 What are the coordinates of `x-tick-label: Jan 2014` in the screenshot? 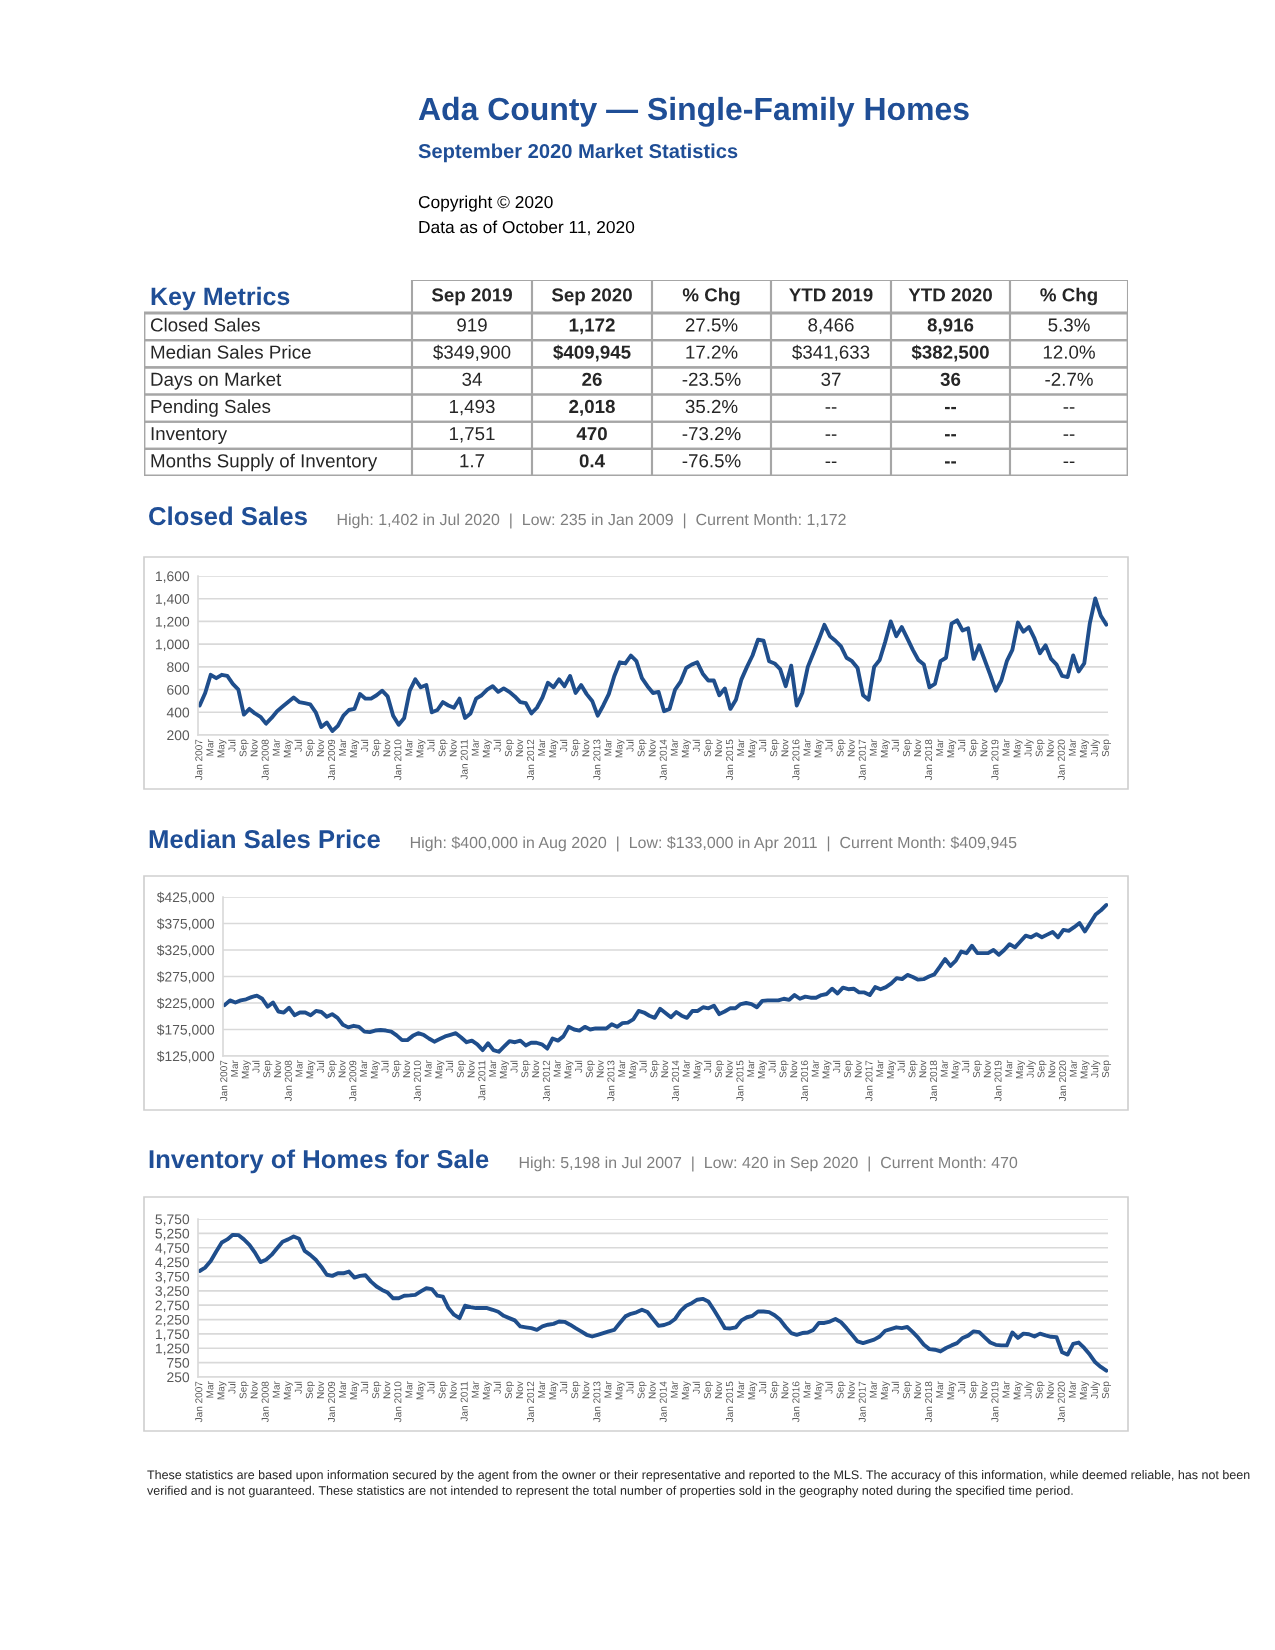 It's located at (663, 1402).